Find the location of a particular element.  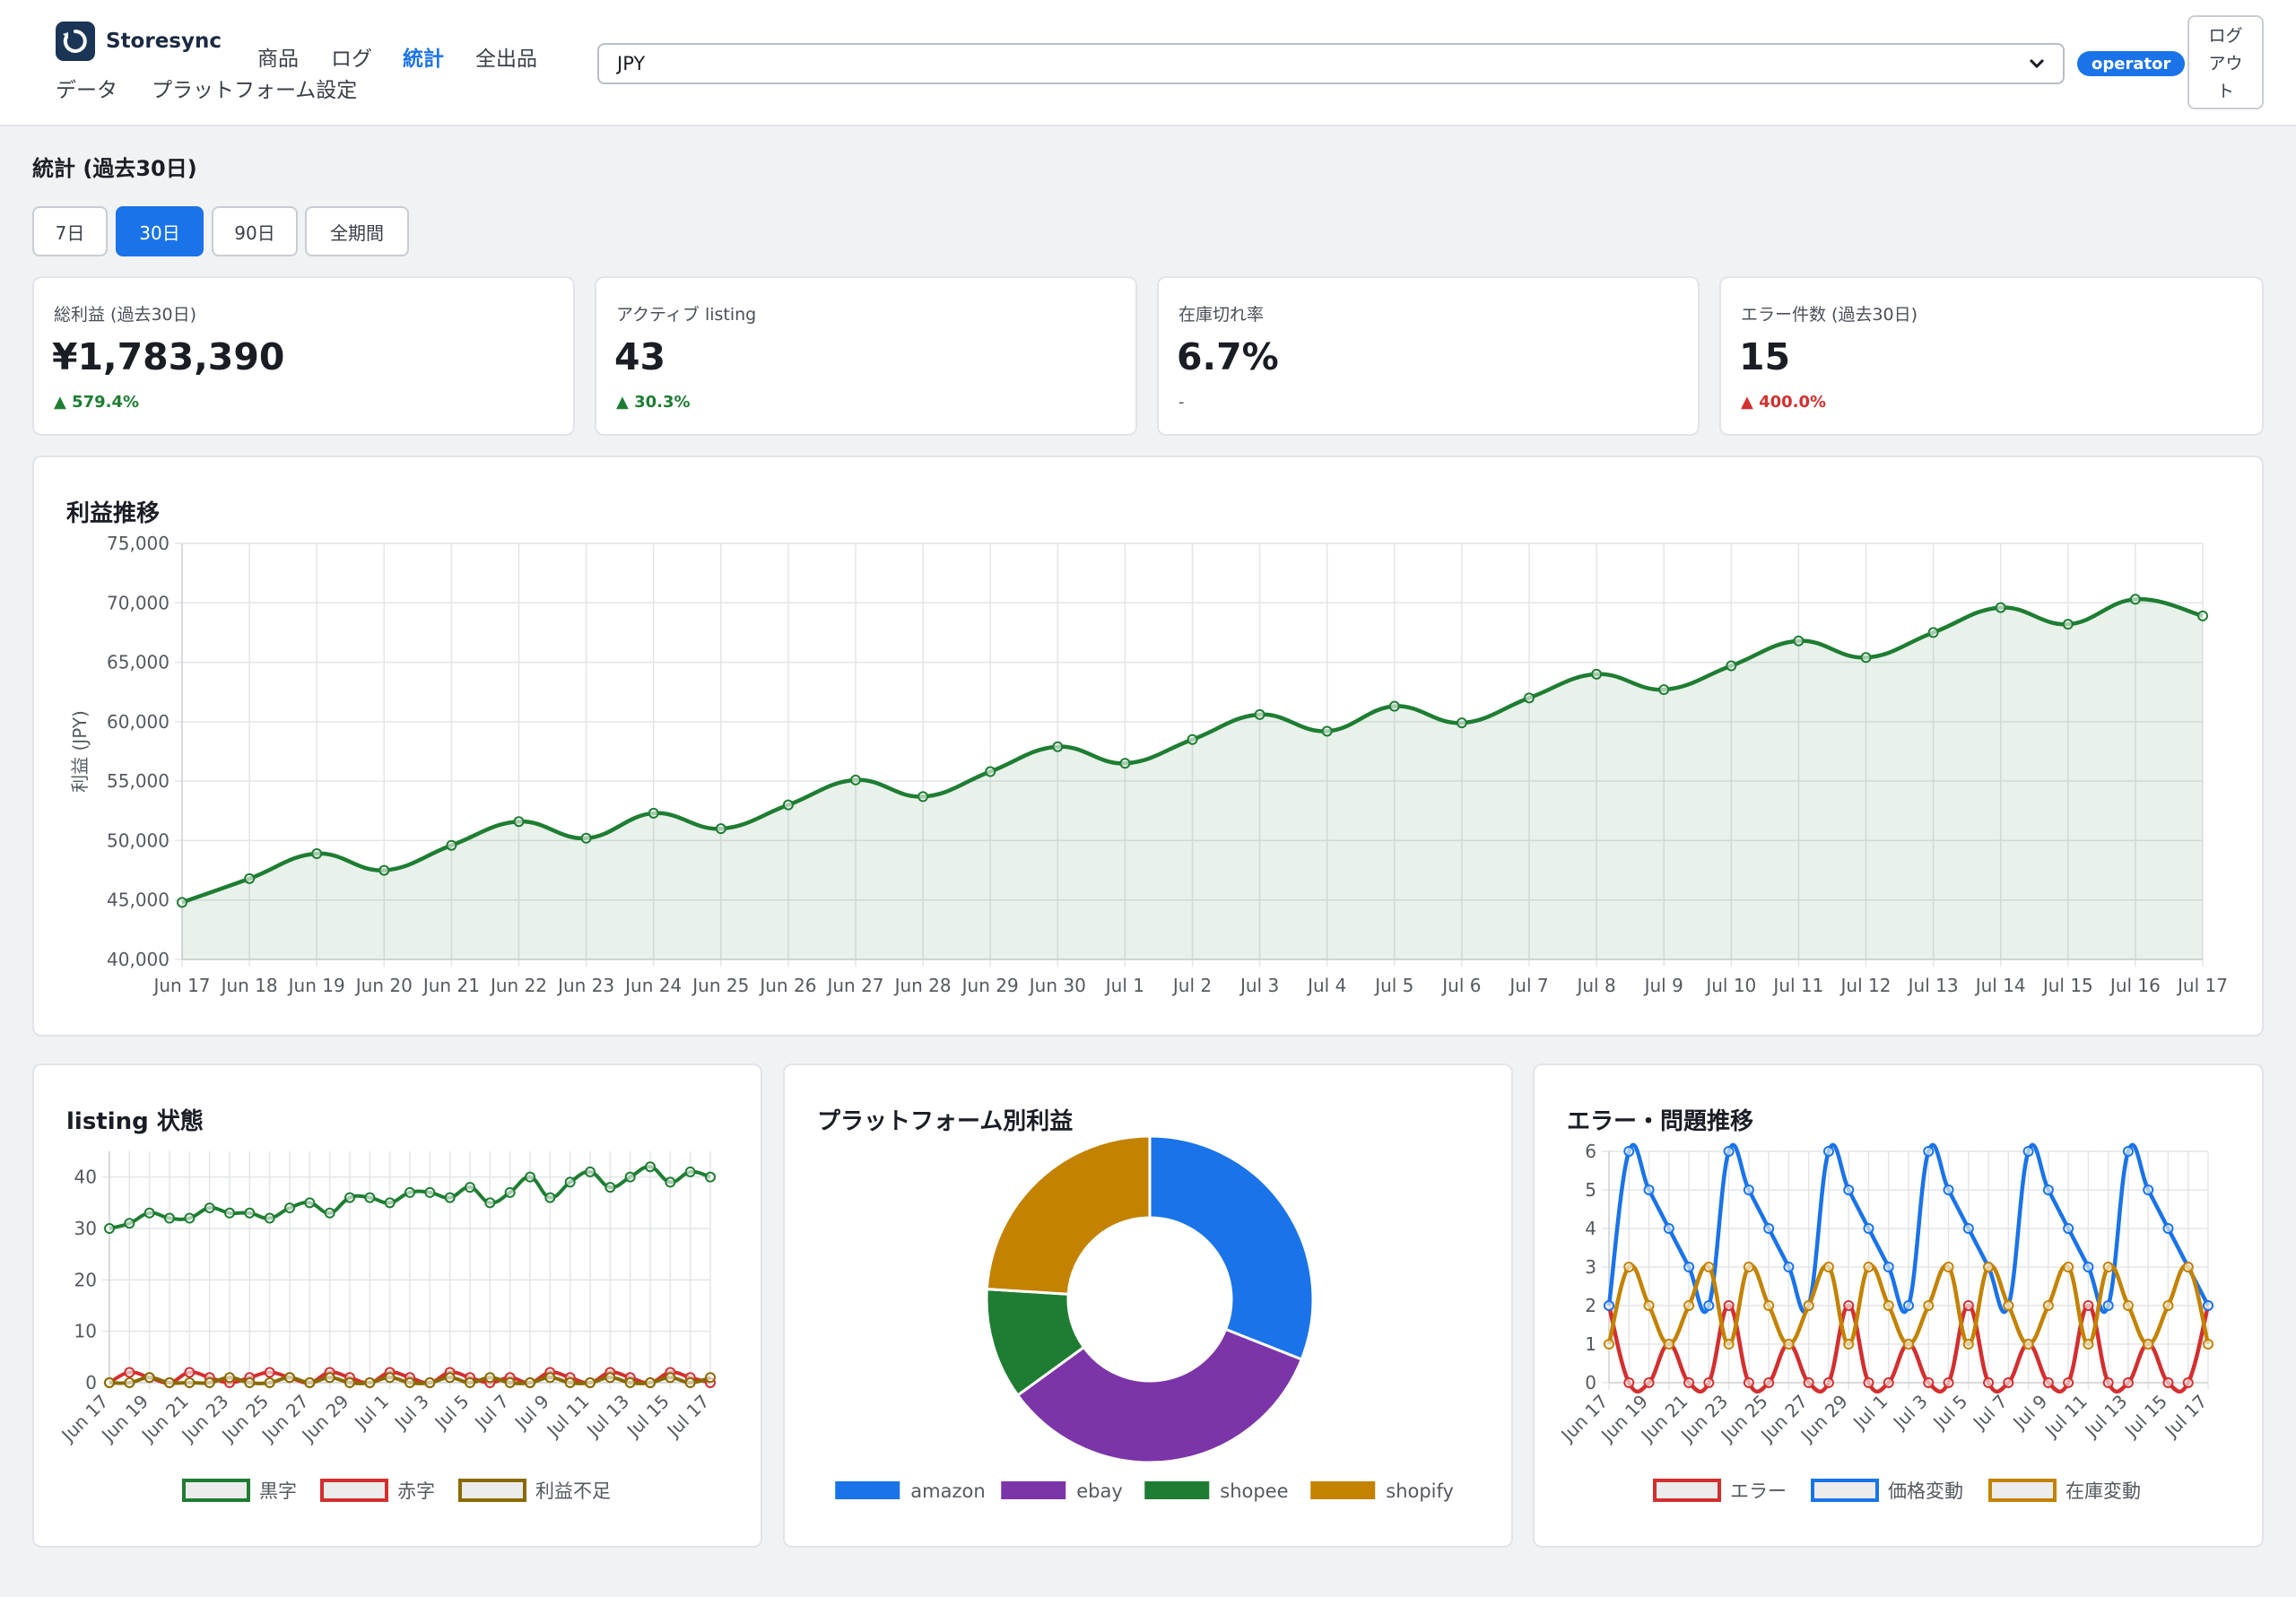

x-tick-label: Jun 20 is located at coordinates (383, 985).